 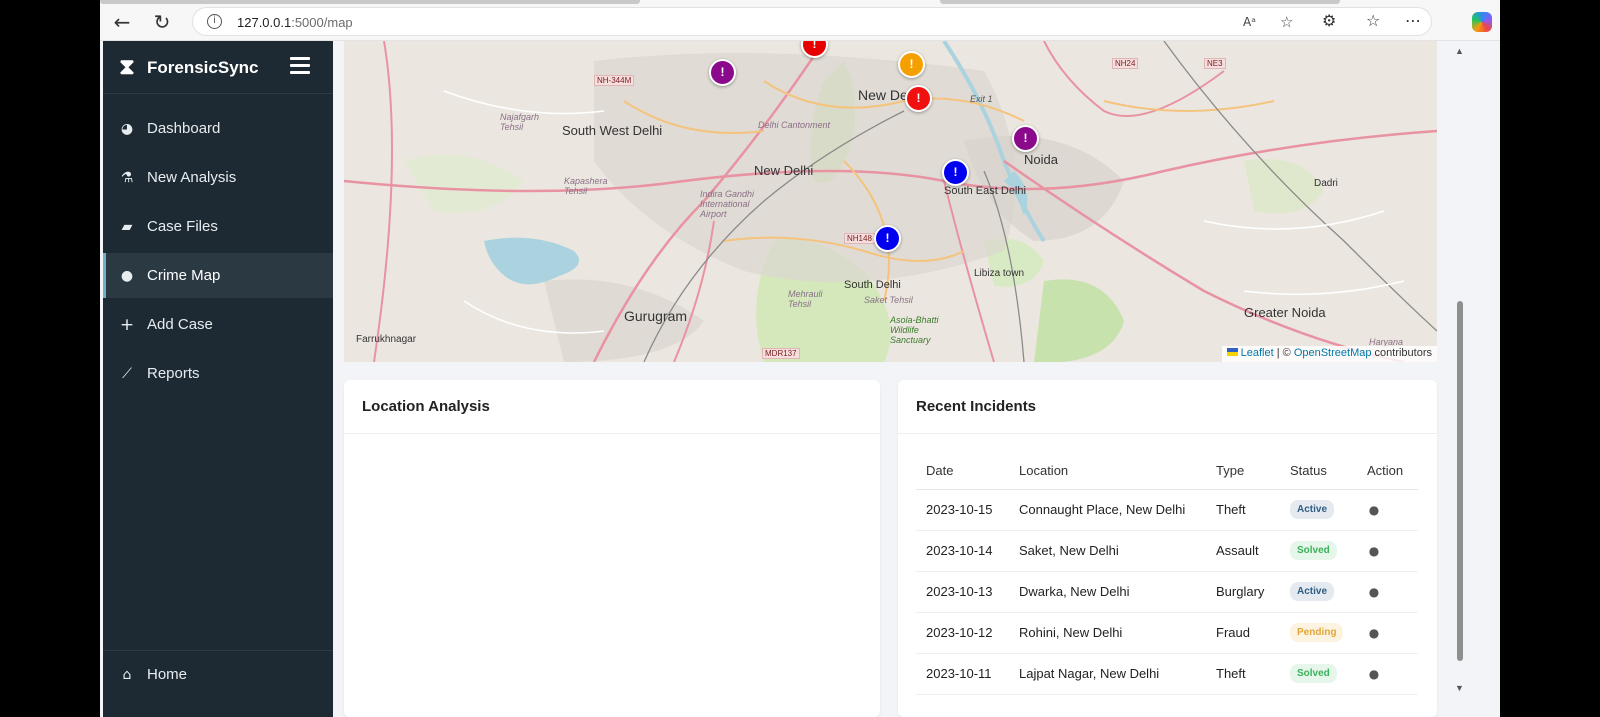 What do you see at coordinates (1326, 183) in the screenshot?
I see `map-label: Dadri` at bounding box center [1326, 183].